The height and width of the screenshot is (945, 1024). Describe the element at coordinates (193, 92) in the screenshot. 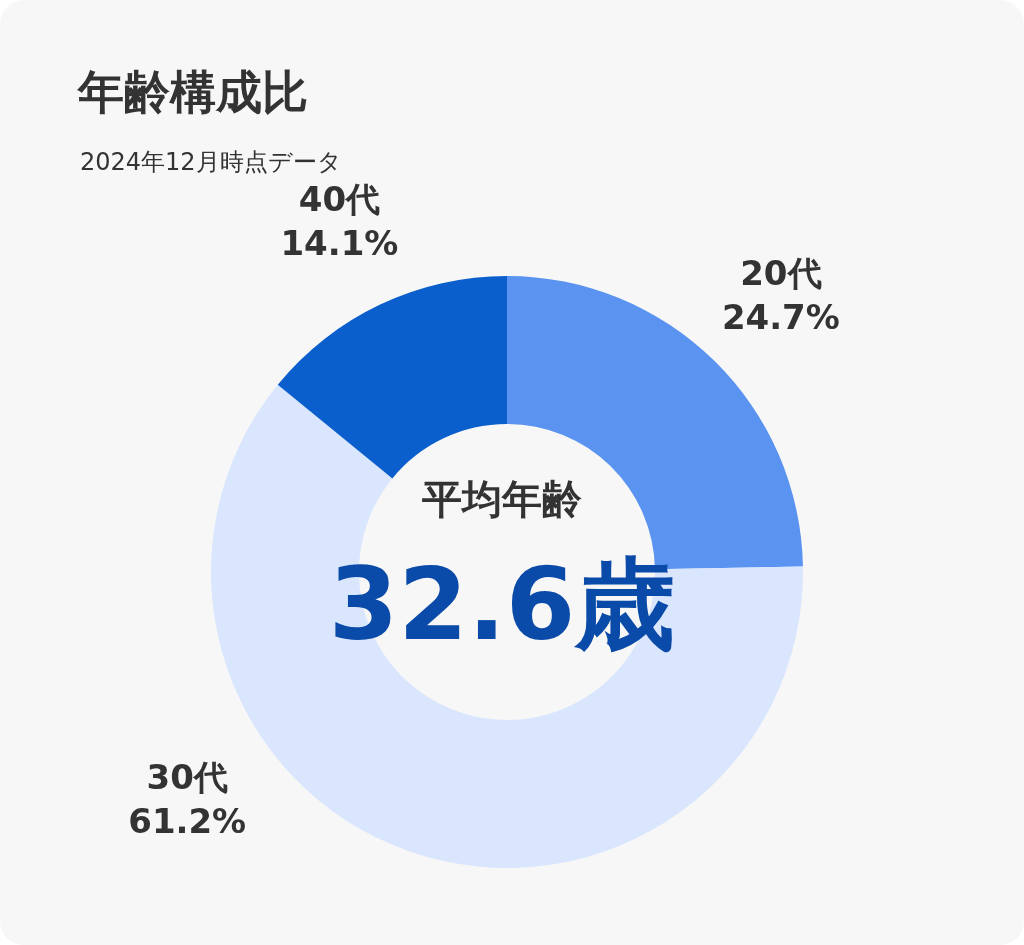

I see `chart-title: 年齢構成比` at that location.